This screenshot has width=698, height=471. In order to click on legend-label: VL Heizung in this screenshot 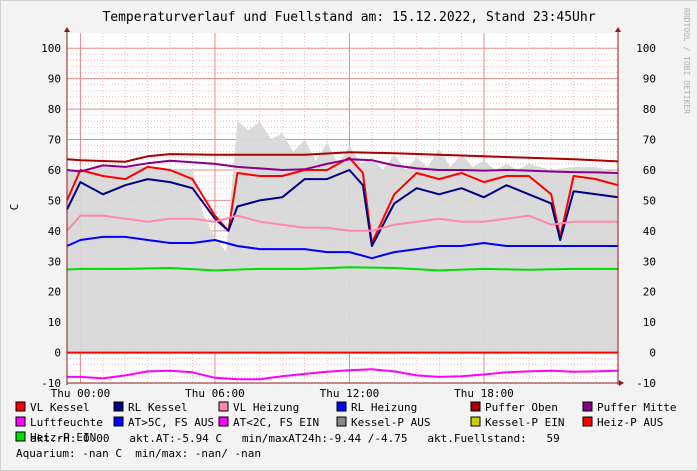, I will do `click(266, 407)`.